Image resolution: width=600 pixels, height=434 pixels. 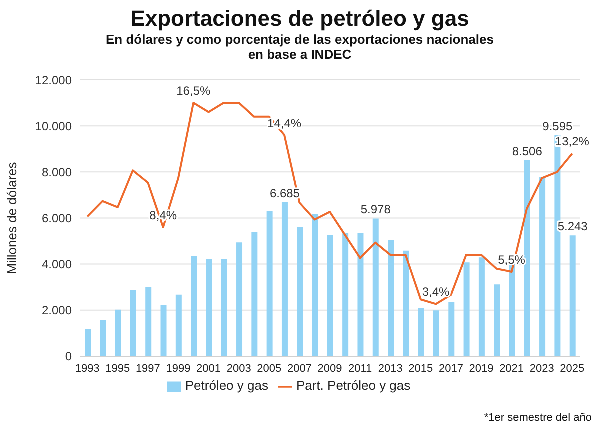 I want to click on x-tick-label: 2009, so click(x=330, y=369).